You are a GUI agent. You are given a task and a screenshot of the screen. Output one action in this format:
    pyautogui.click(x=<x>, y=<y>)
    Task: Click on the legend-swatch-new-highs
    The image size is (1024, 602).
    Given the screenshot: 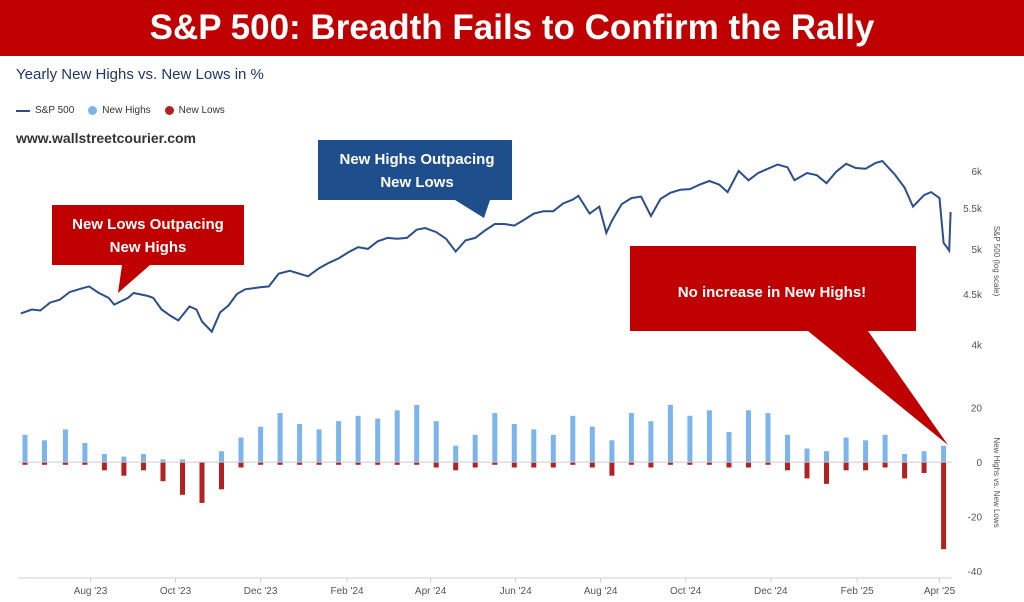 What is the action you would take?
    pyautogui.click(x=93, y=110)
    